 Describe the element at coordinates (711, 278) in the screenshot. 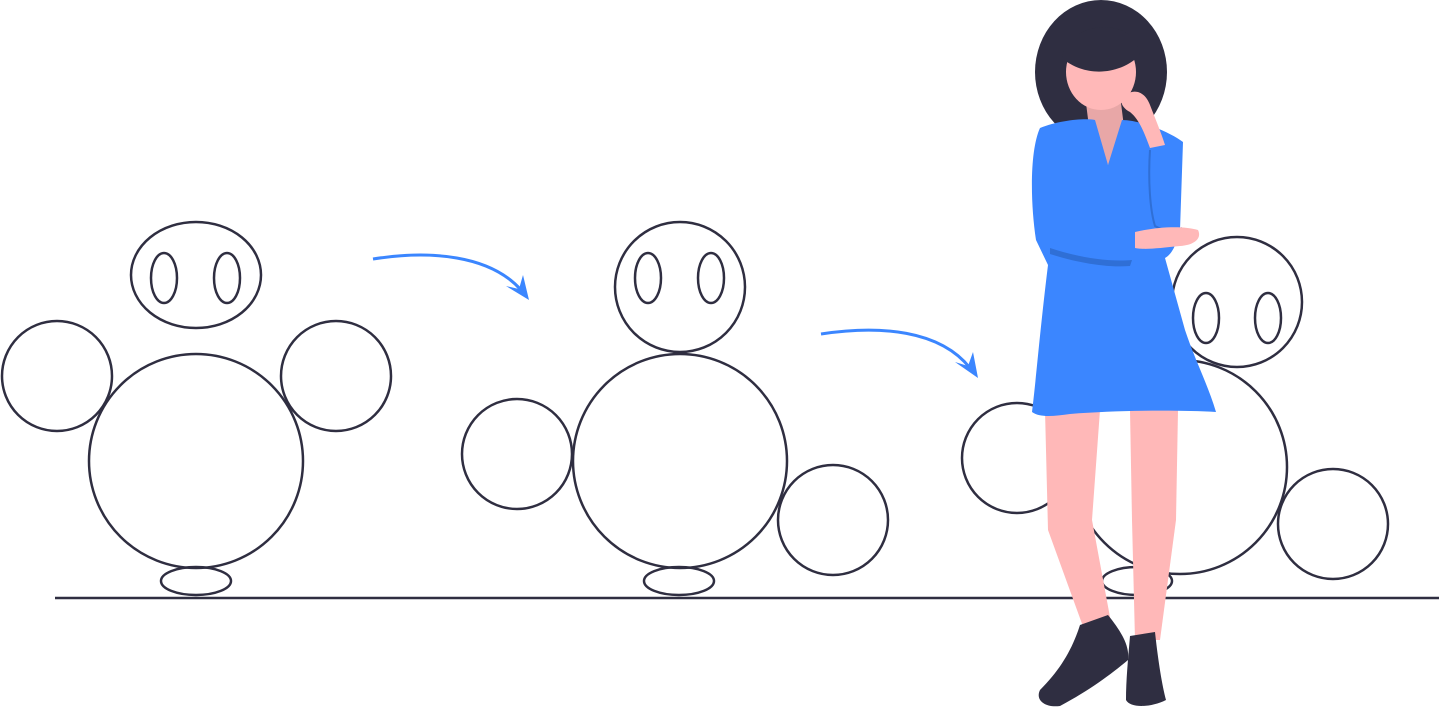

I see `robot-2-right-eye` at that location.